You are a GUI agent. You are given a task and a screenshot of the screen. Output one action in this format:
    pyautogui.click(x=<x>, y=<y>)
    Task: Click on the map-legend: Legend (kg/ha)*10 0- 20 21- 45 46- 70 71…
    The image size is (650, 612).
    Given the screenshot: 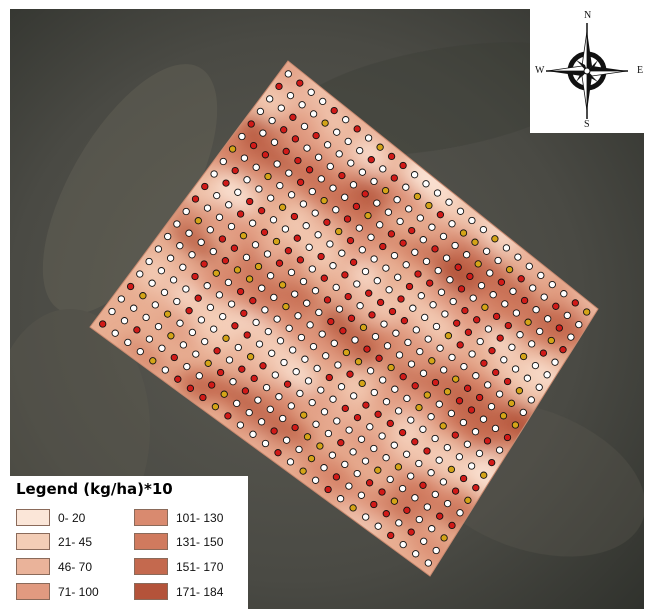 What is the action you would take?
    pyautogui.click(x=129, y=543)
    